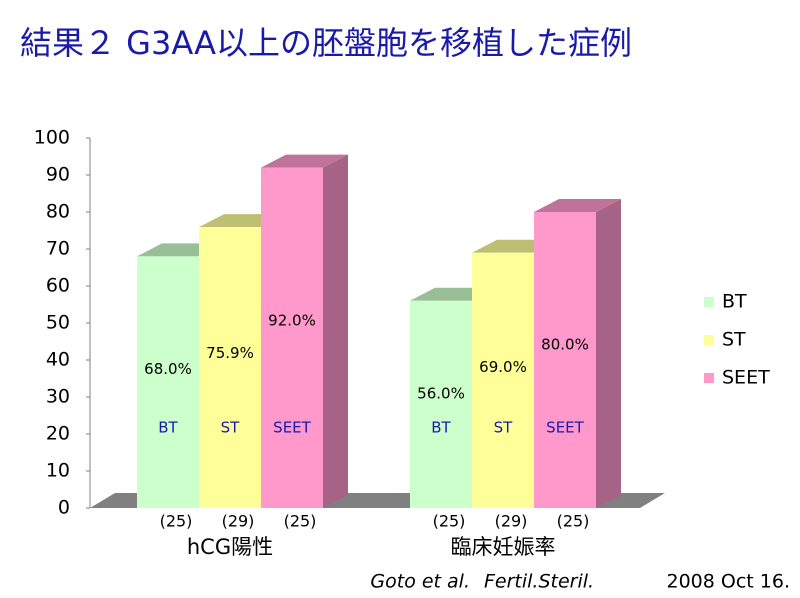  I want to click on x-tick-label: hCG陽性, so click(230, 547).